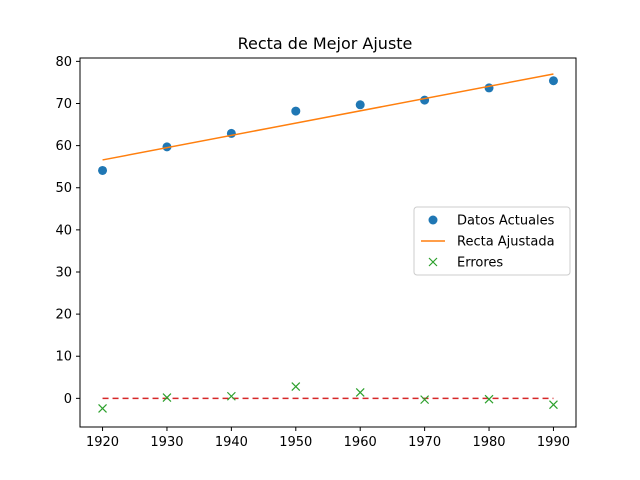  I want to click on x-tick-label: 1970, so click(424, 442).